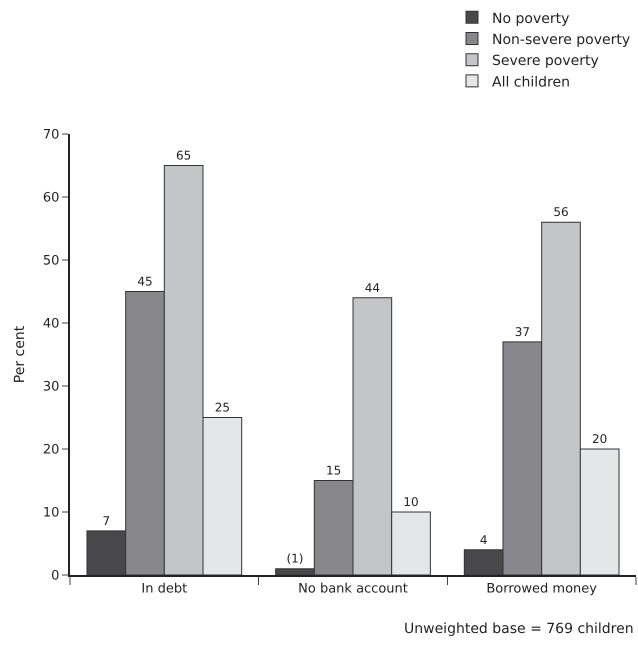  What do you see at coordinates (372, 287) in the screenshot?
I see `data-label: 44` at bounding box center [372, 287].